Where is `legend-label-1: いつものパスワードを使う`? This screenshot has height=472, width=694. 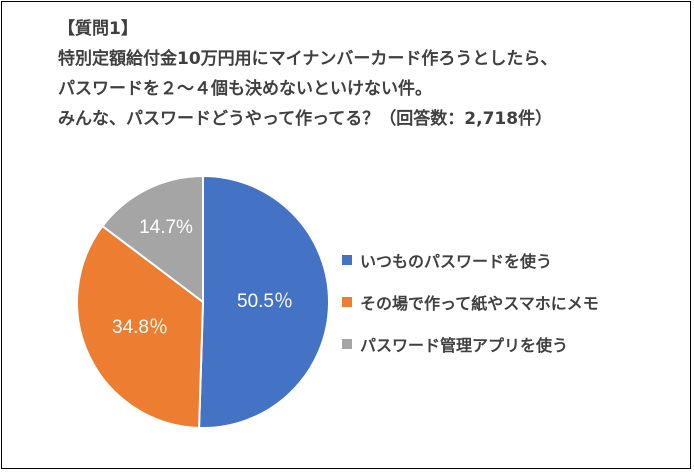
legend-label-1: いつものパスワードを使う is located at coordinates (456, 261).